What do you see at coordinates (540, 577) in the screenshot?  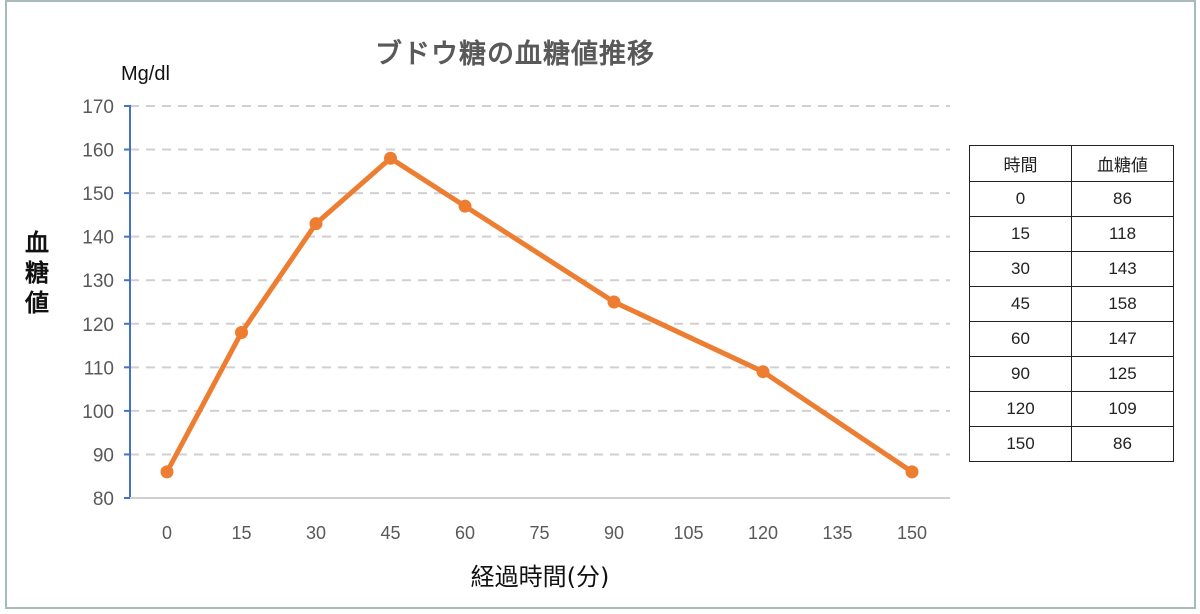 I see `x-axis-label: 経過時間(分)` at bounding box center [540, 577].